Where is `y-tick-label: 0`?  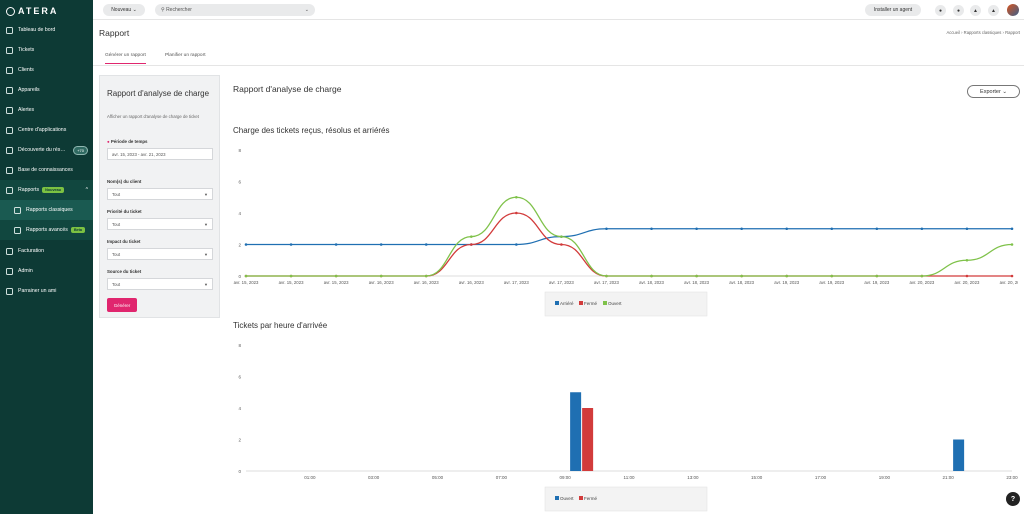 y-tick-label: 0 is located at coordinates (239, 276).